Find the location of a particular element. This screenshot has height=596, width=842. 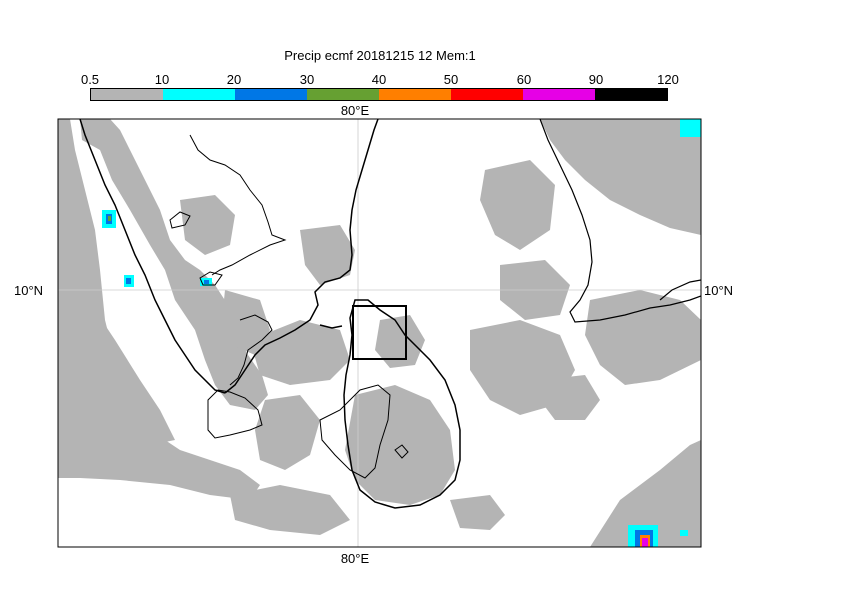

legend-label: 10 is located at coordinates (162, 79).